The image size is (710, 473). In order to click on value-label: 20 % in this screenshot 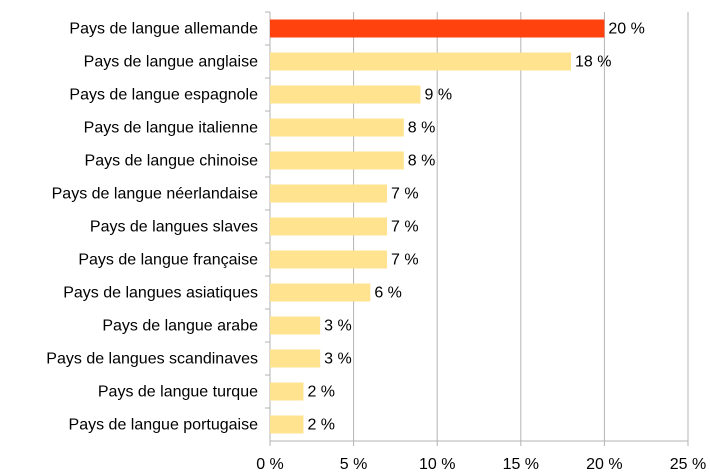, I will do `click(626, 29)`.